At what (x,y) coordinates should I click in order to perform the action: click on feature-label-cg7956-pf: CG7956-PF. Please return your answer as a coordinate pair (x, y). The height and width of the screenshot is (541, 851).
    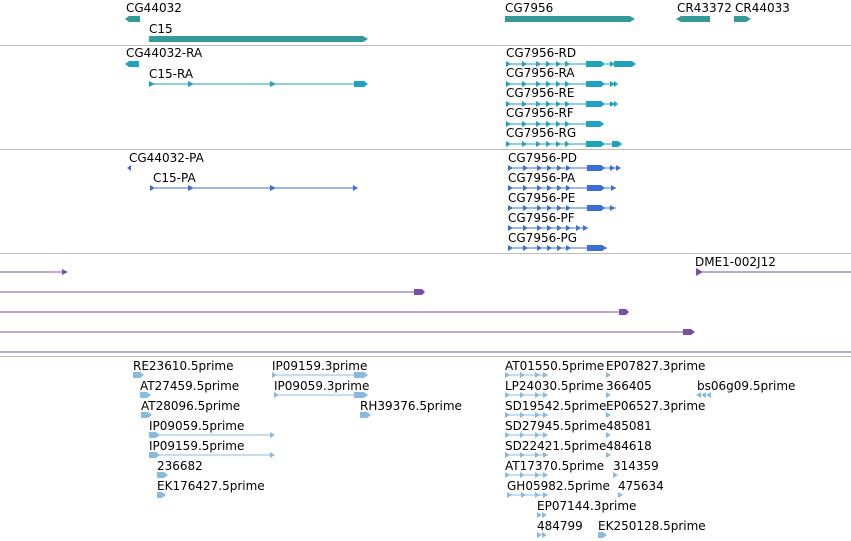
    Looking at the image, I should click on (541, 218).